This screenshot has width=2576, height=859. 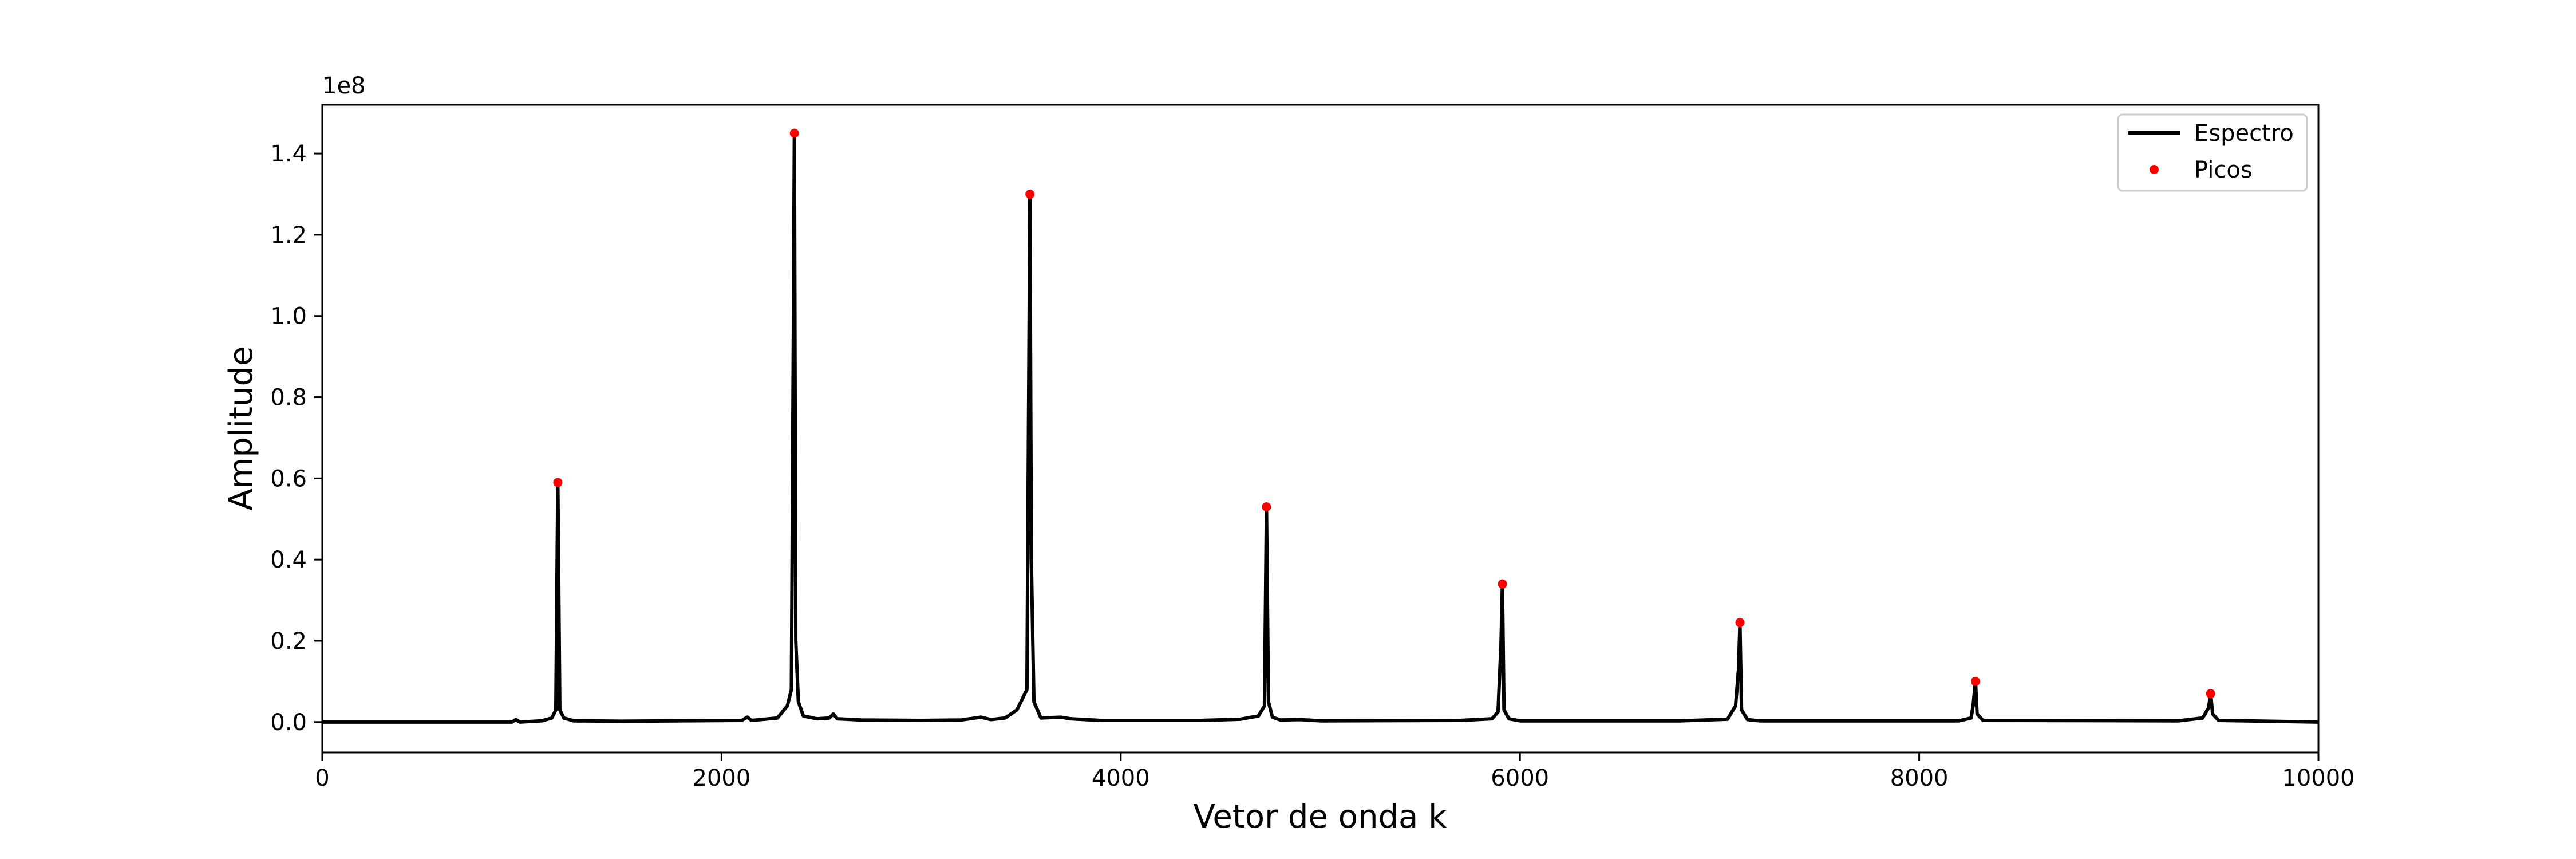 I want to click on legend-marker-swatch, so click(x=2154, y=169).